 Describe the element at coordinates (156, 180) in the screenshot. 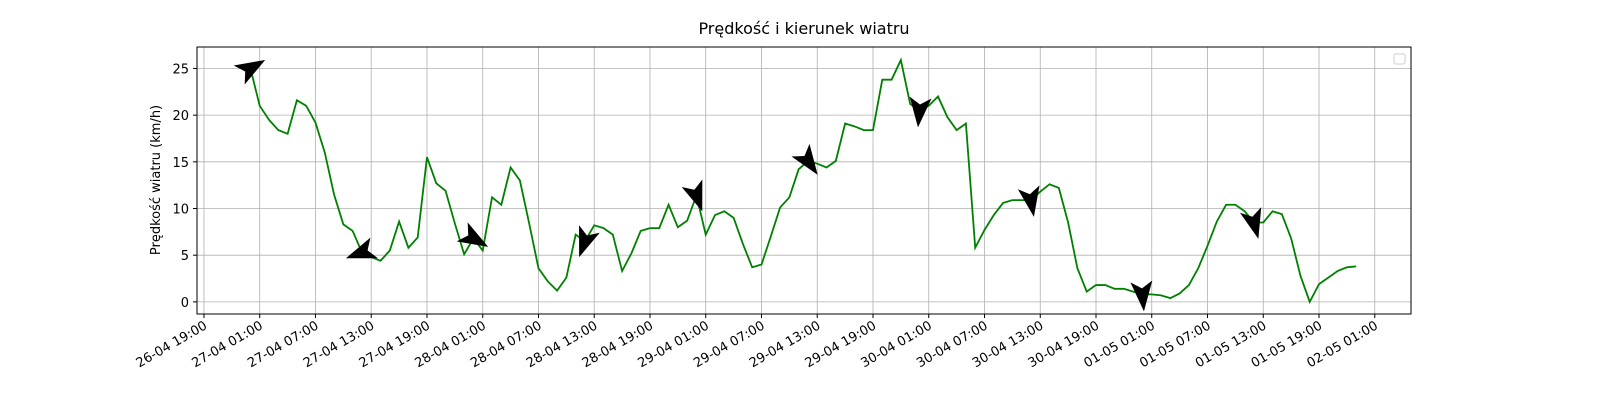

I see `y-axis-label: Prędkość wiatru (km/h)` at that location.